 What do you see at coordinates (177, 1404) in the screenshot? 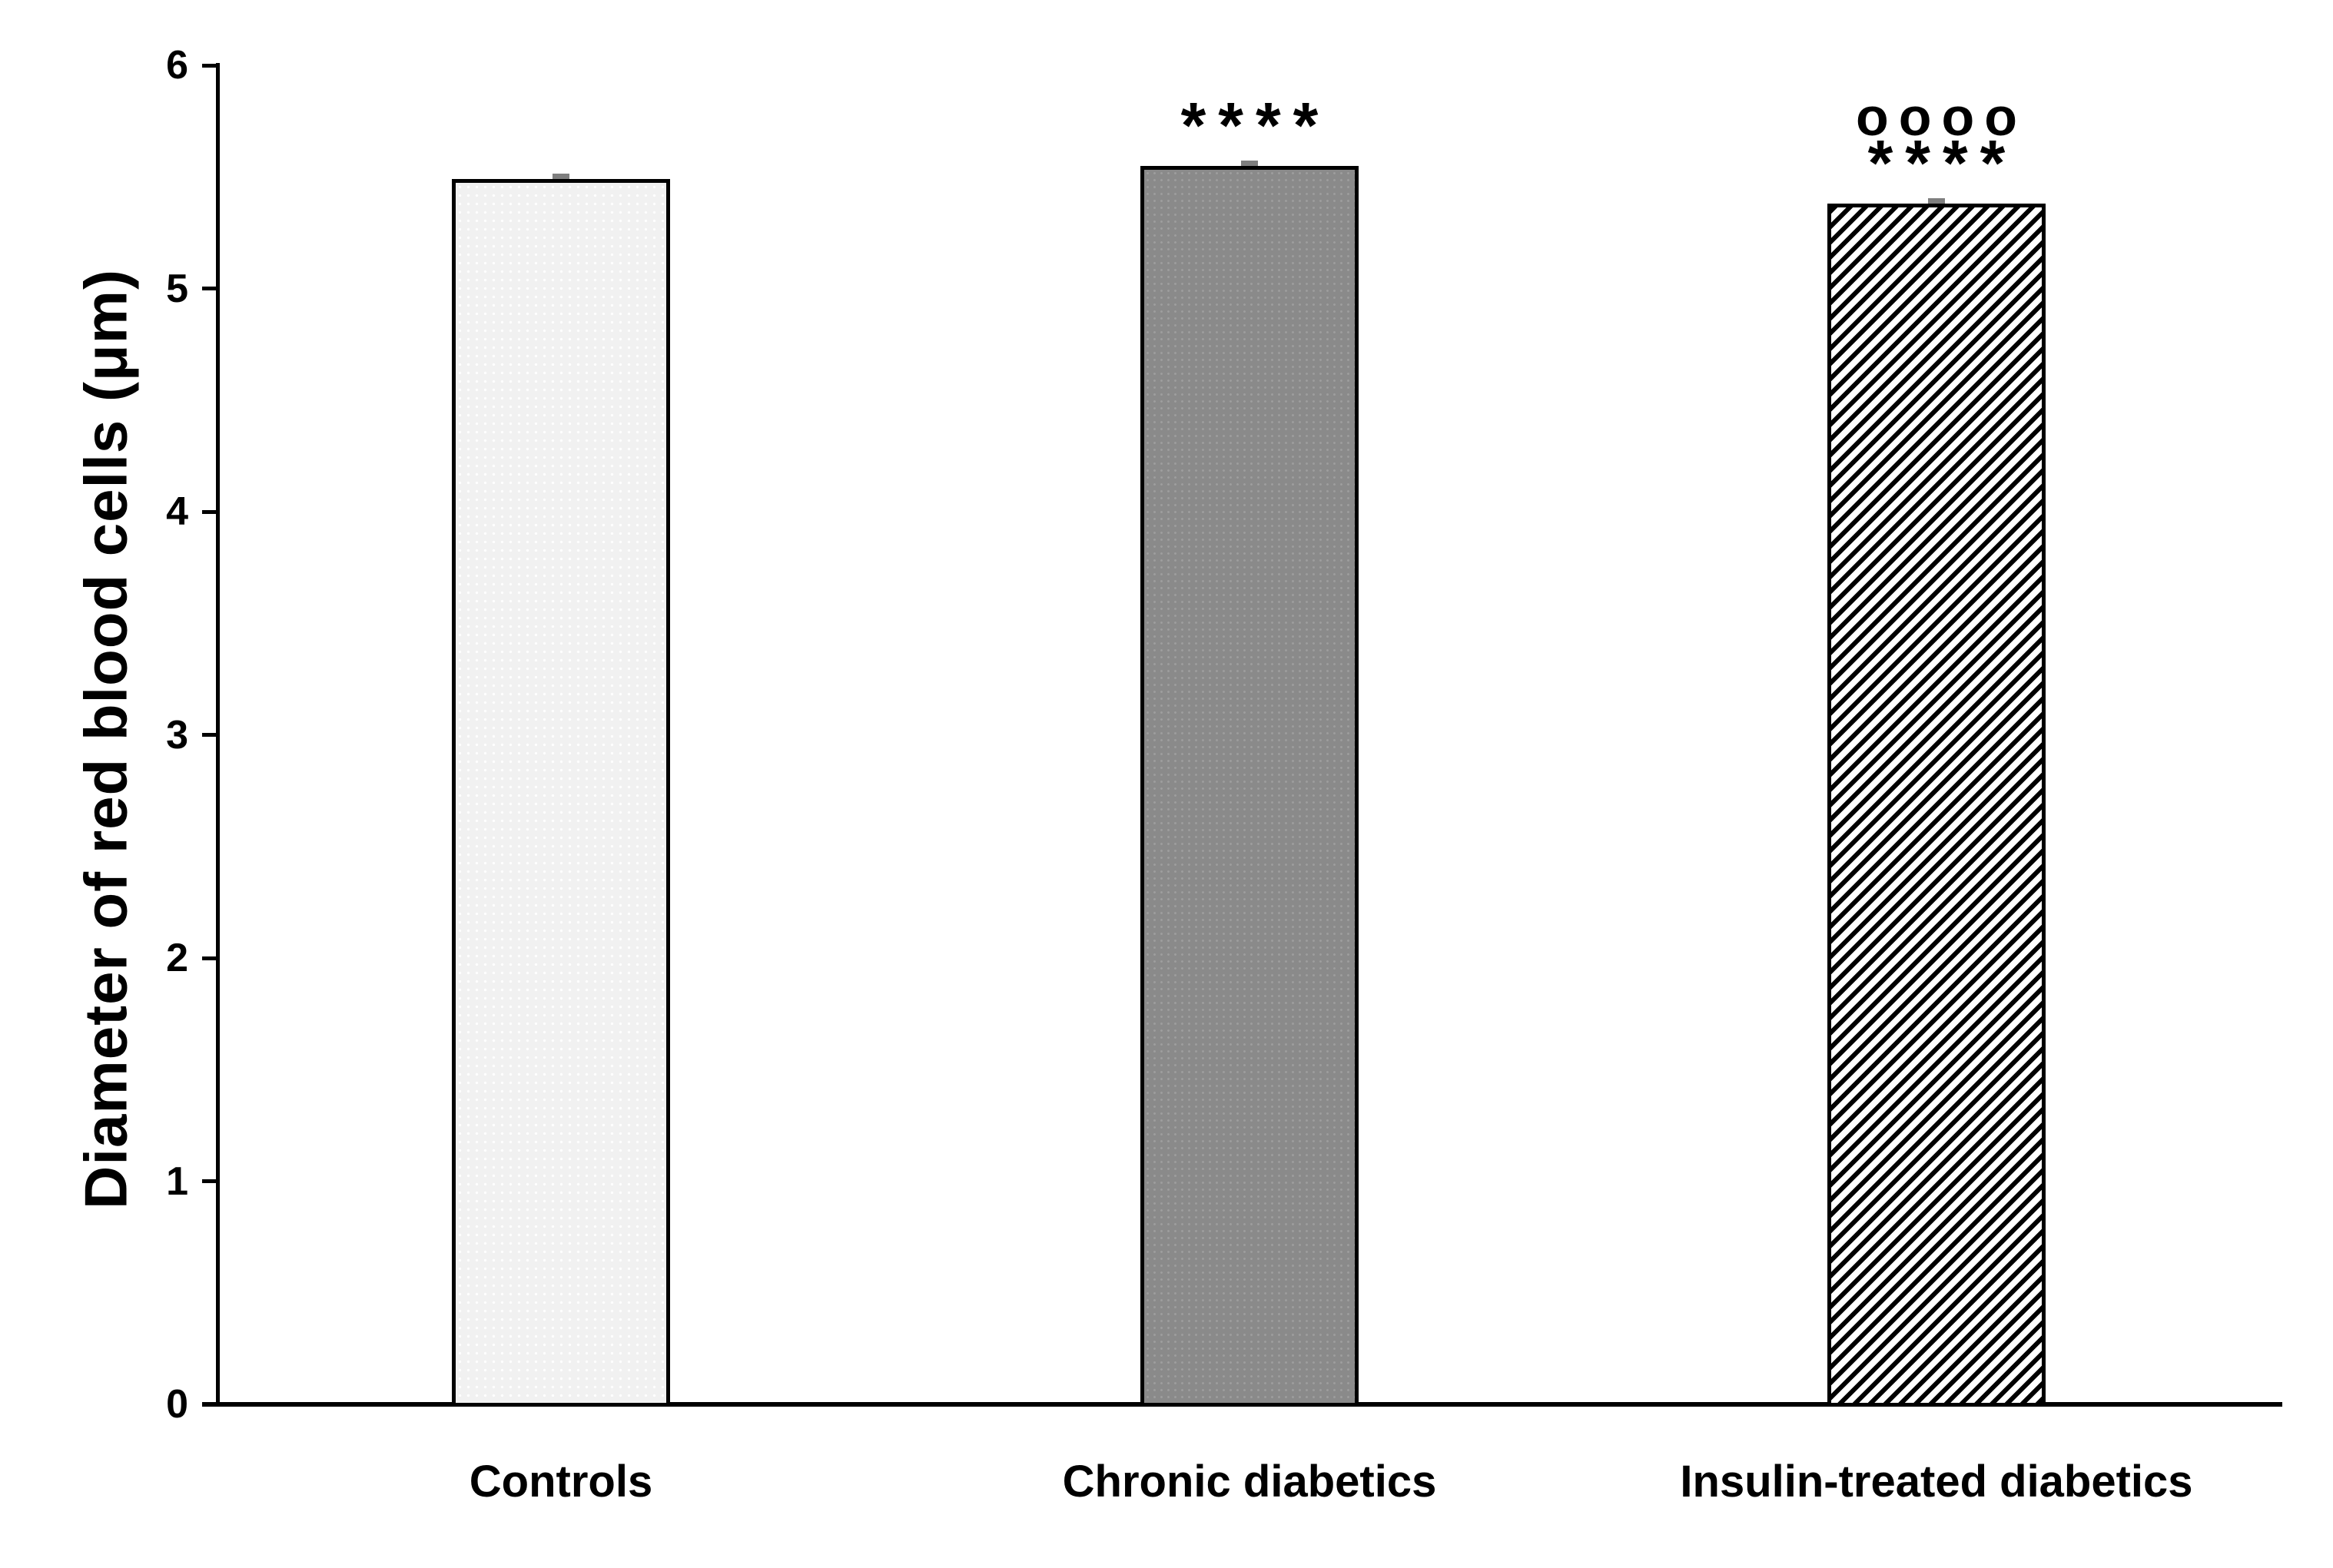
I see `y-tick-label: 0` at bounding box center [177, 1404].